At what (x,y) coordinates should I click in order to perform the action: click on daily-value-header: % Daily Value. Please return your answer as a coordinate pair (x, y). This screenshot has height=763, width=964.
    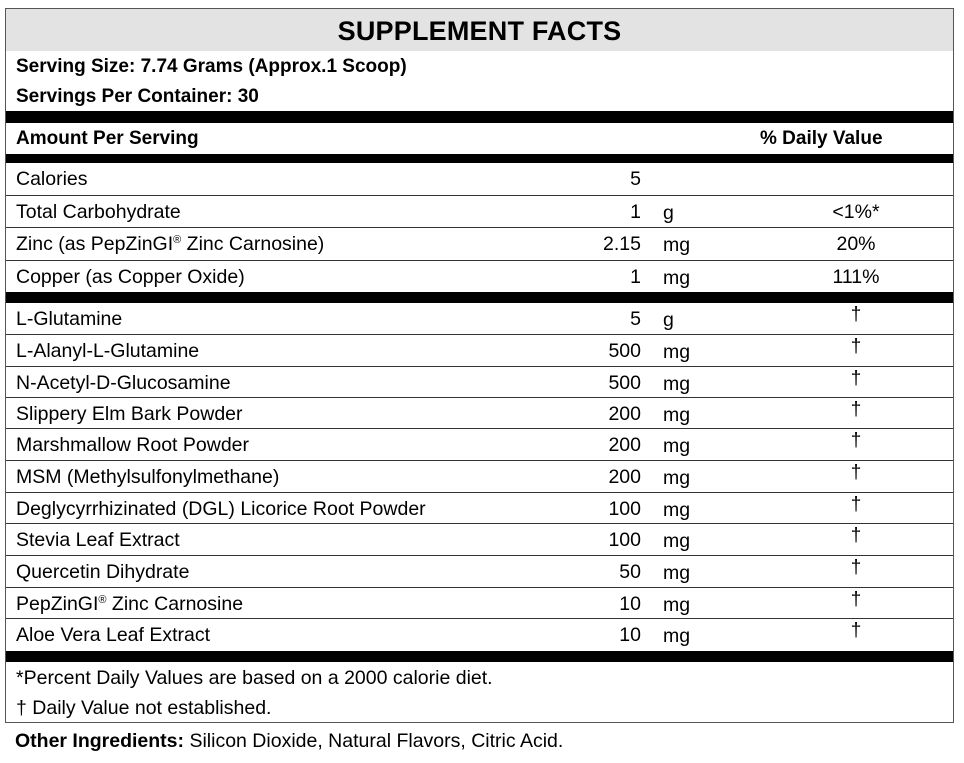
    Looking at the image, I should click on (821, 138).